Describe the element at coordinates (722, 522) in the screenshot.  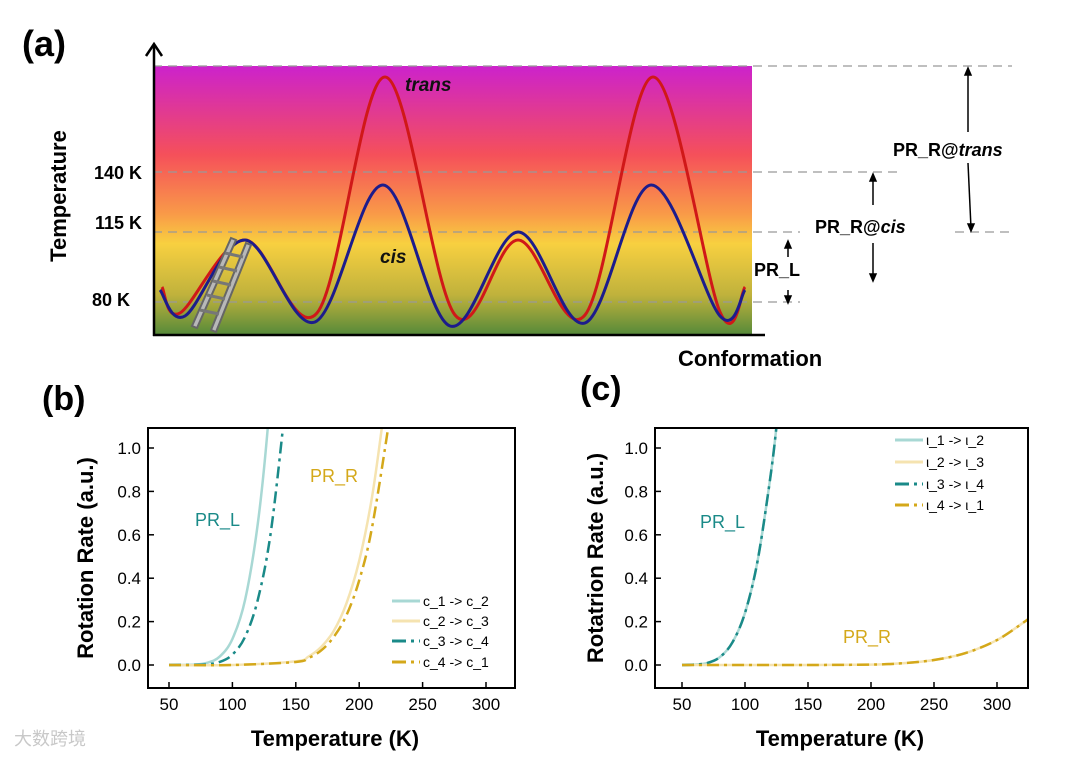
I see `plot-c-annotation-pr-l: PR_L` at that location.